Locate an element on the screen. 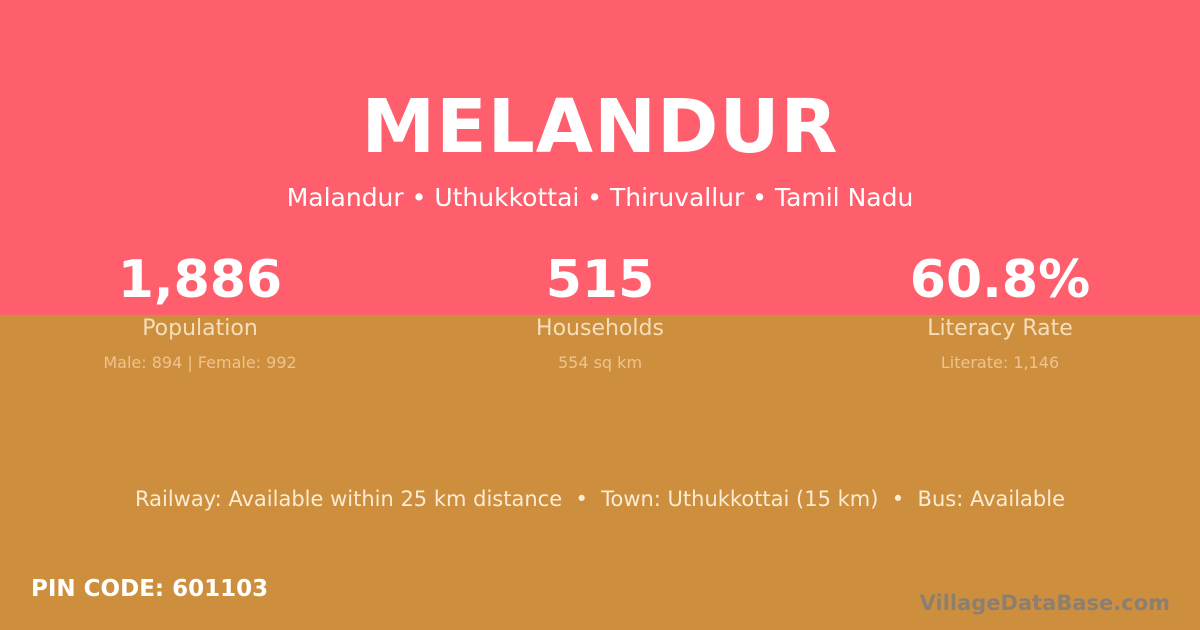 The height and width of the screenshot is (630, 1200). stat-households: 515 Households 554 sq km is located at coordinates (600, 311).